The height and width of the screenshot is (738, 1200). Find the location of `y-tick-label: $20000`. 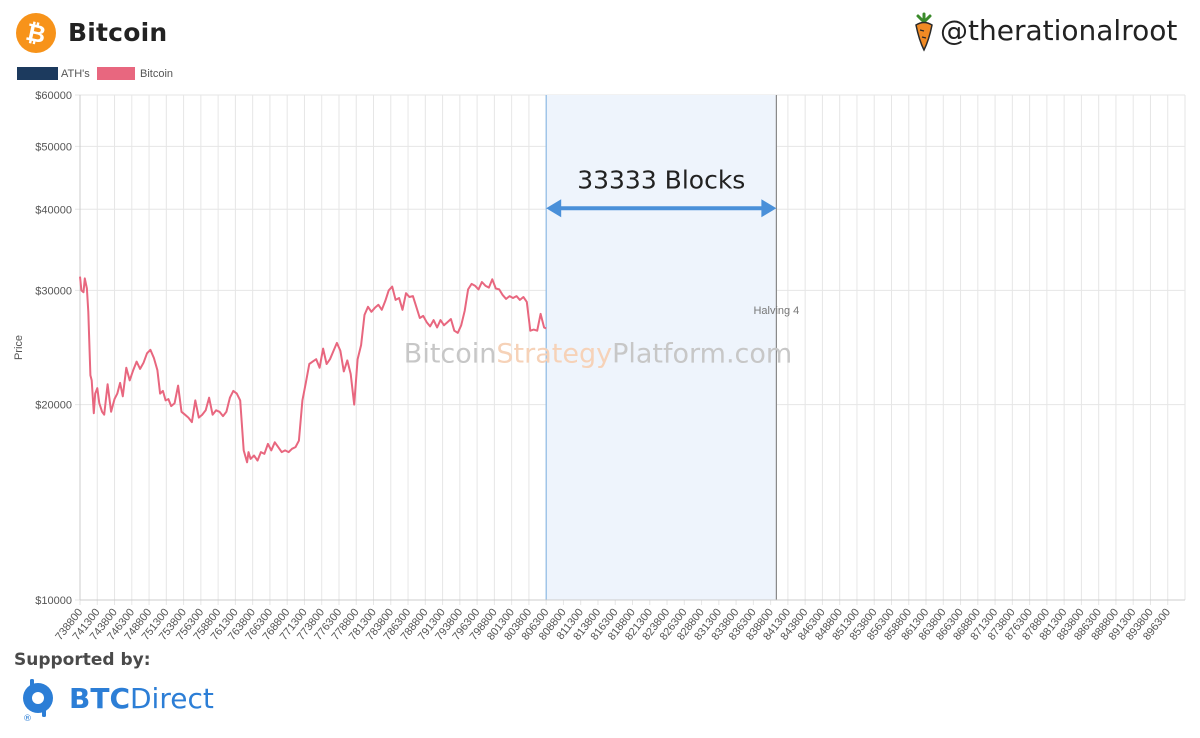

y-tick-label: $20000 is located at coordinates (53, 406).